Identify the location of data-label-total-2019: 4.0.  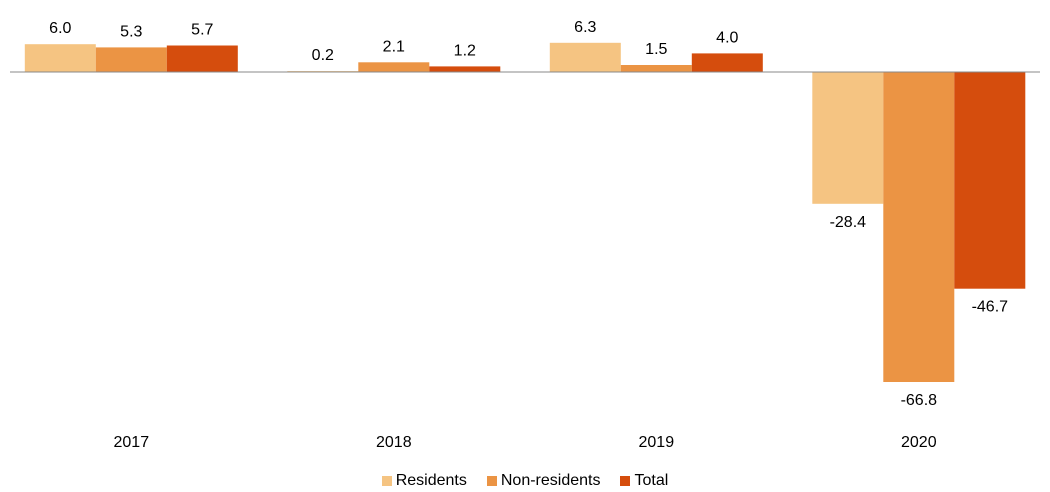
(727, 37).